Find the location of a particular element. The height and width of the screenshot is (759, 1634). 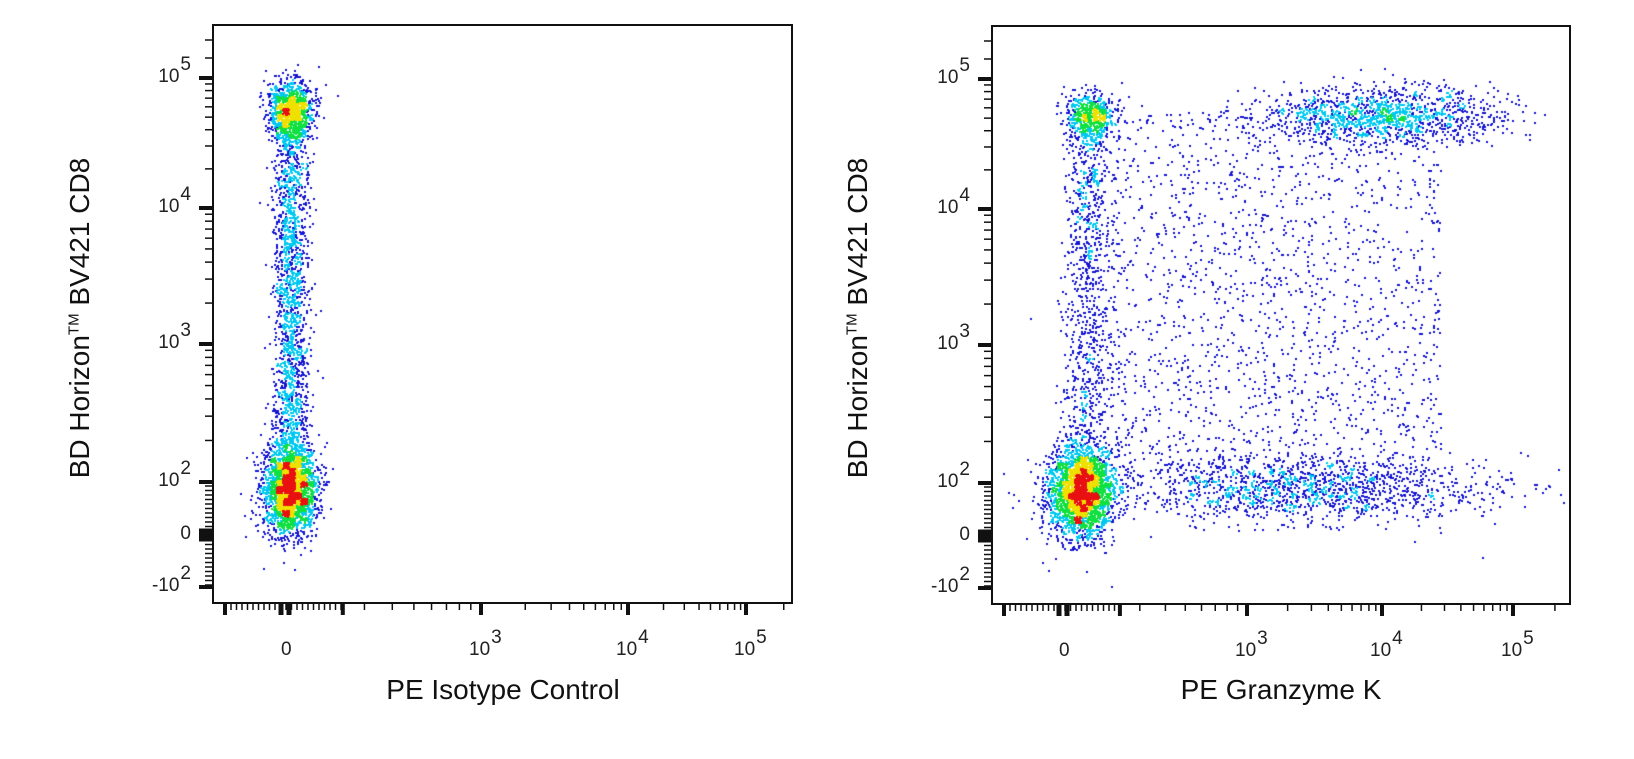

y-tick-label: 0 is located at coordinates (964, 534).